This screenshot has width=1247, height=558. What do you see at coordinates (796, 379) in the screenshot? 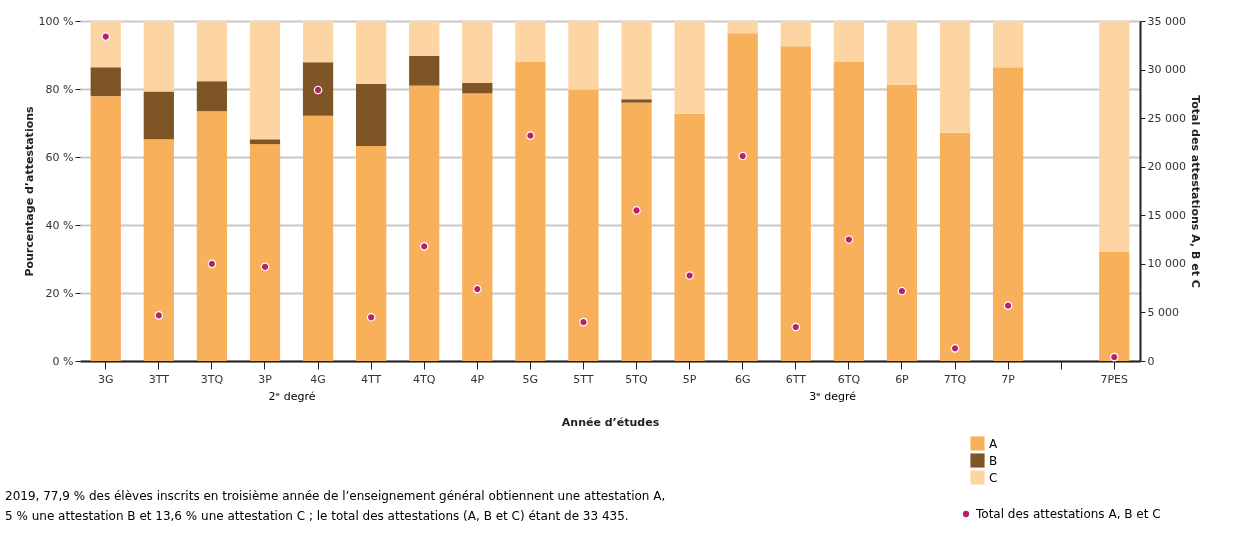
I see `x-tick-label: 6TT` at bounding box center [796, 379].